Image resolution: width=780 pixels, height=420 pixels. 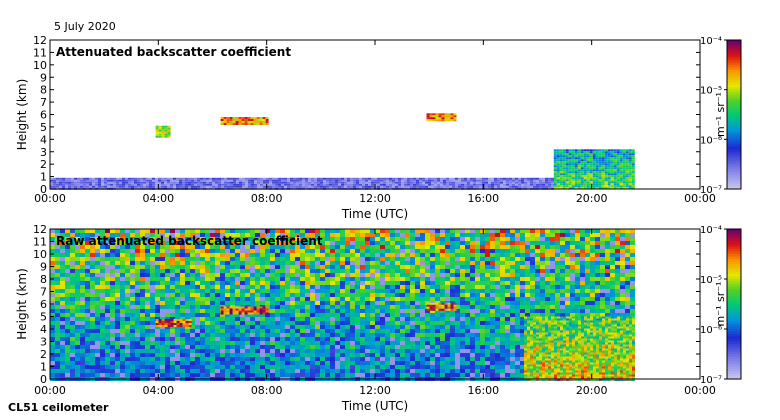 I want to click on x-tick-label: 08:00, so click(x=267, y=198).